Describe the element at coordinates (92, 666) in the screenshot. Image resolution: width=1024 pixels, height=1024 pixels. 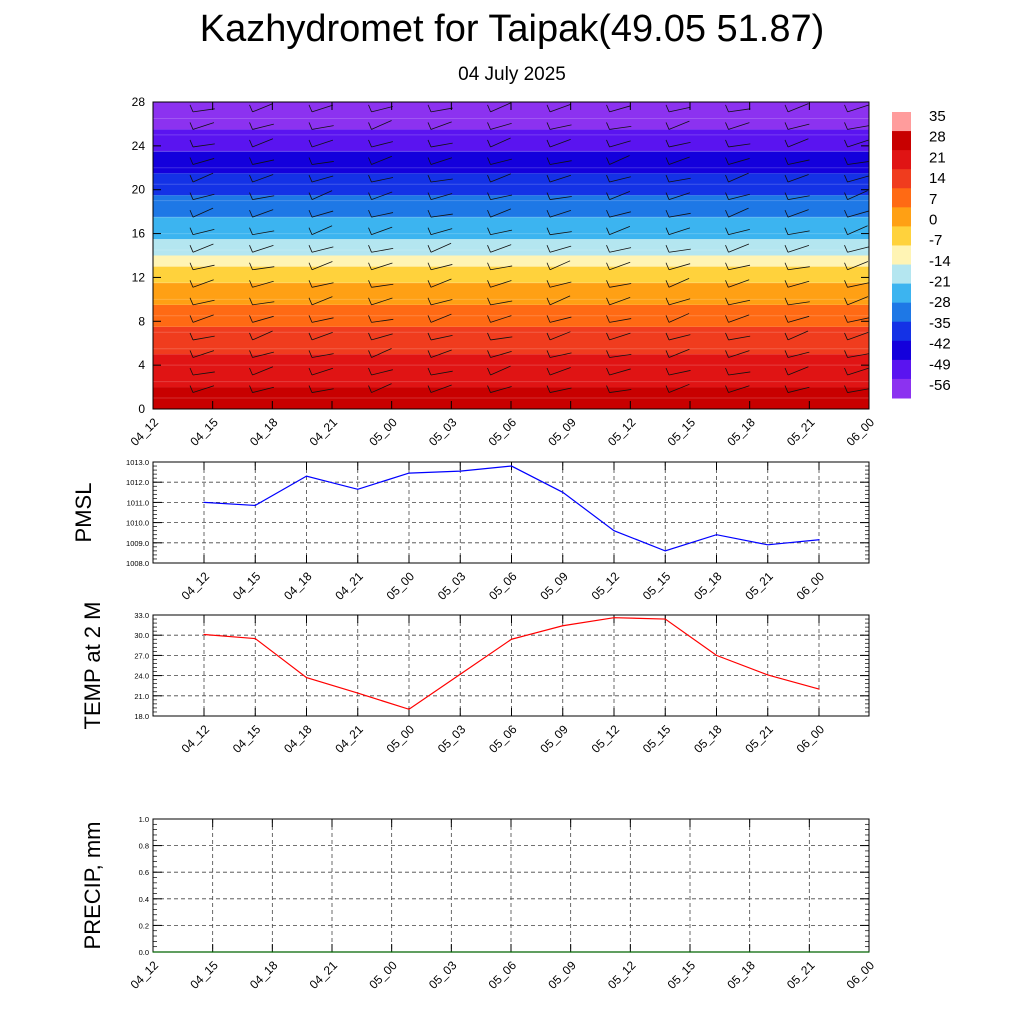
I see `y-axis-label: TEMP at 2 M` at that location.